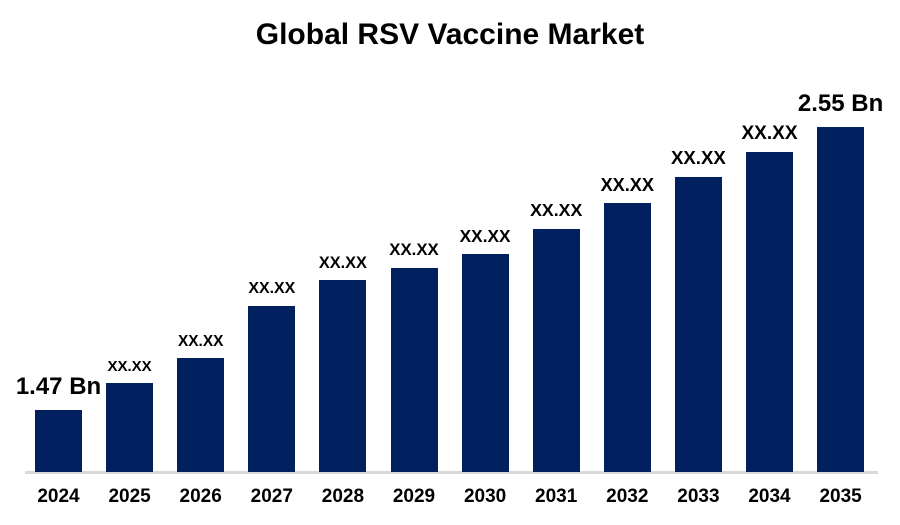 Image resolution: width=900 pixels, height=525 pixels. I want to click on x-axis-label-2028: 2028, so click(343, 496).